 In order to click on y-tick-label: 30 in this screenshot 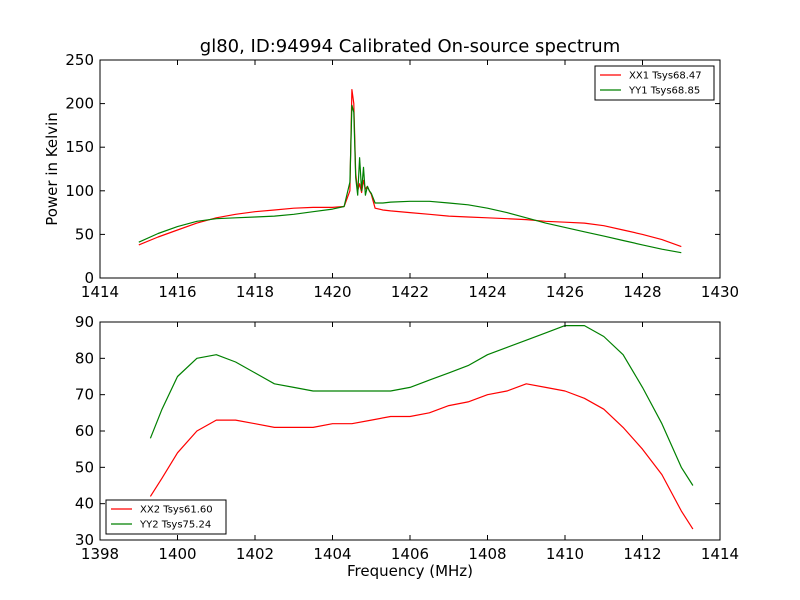, I will do `click(84, 540)`.